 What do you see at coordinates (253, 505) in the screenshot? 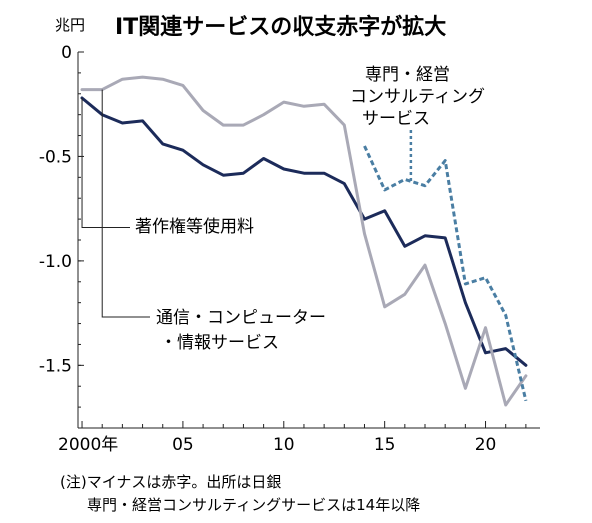
I see `note-line-2: 専門・経営コンサルティングサービスは14年以降` at bounding box center [253, 505].